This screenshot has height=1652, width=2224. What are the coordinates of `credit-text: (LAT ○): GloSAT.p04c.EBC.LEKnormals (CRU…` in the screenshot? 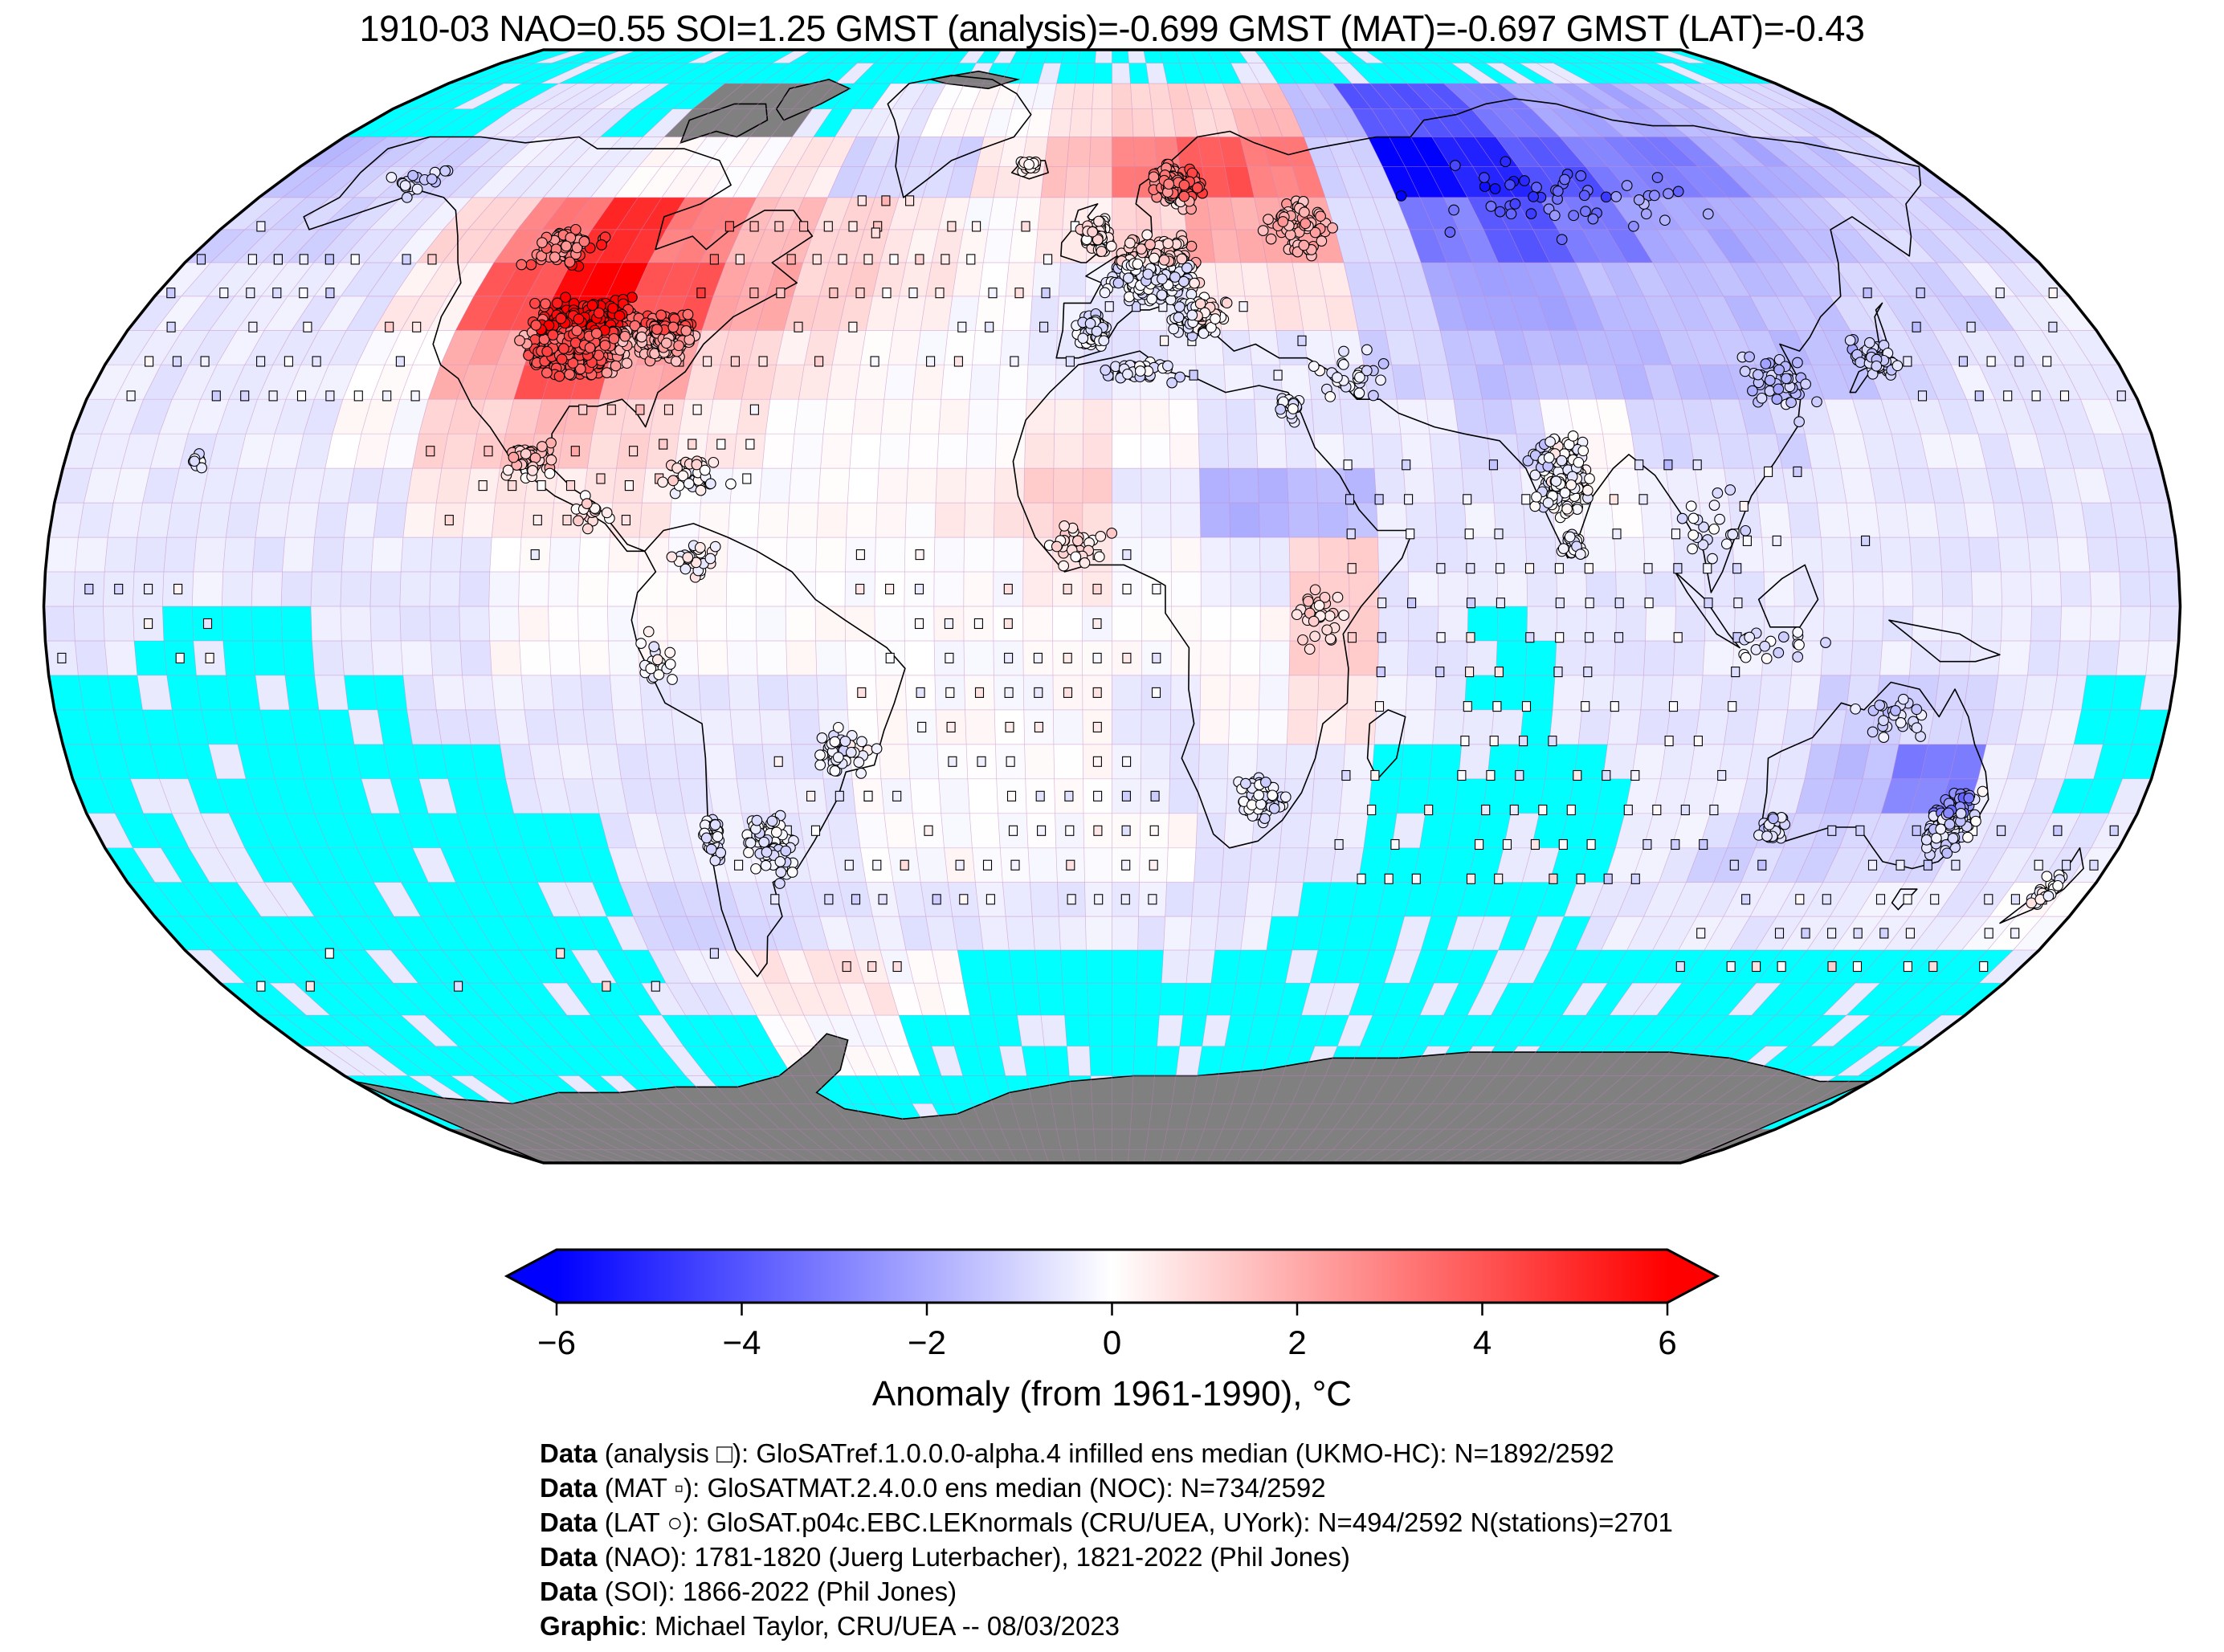 It's located at (1135, 1522).